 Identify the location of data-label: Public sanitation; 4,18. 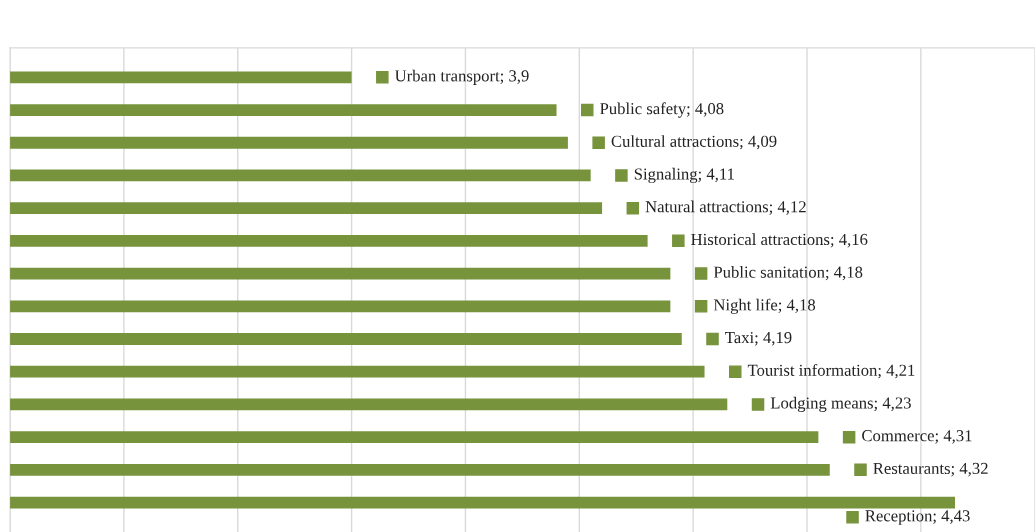
(788, 273).